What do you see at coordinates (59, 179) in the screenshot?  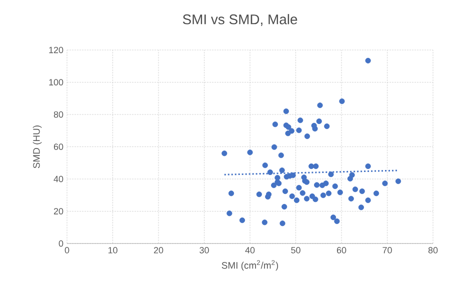 I see `y-tick-label: 40` at bounding box center [59, 179].